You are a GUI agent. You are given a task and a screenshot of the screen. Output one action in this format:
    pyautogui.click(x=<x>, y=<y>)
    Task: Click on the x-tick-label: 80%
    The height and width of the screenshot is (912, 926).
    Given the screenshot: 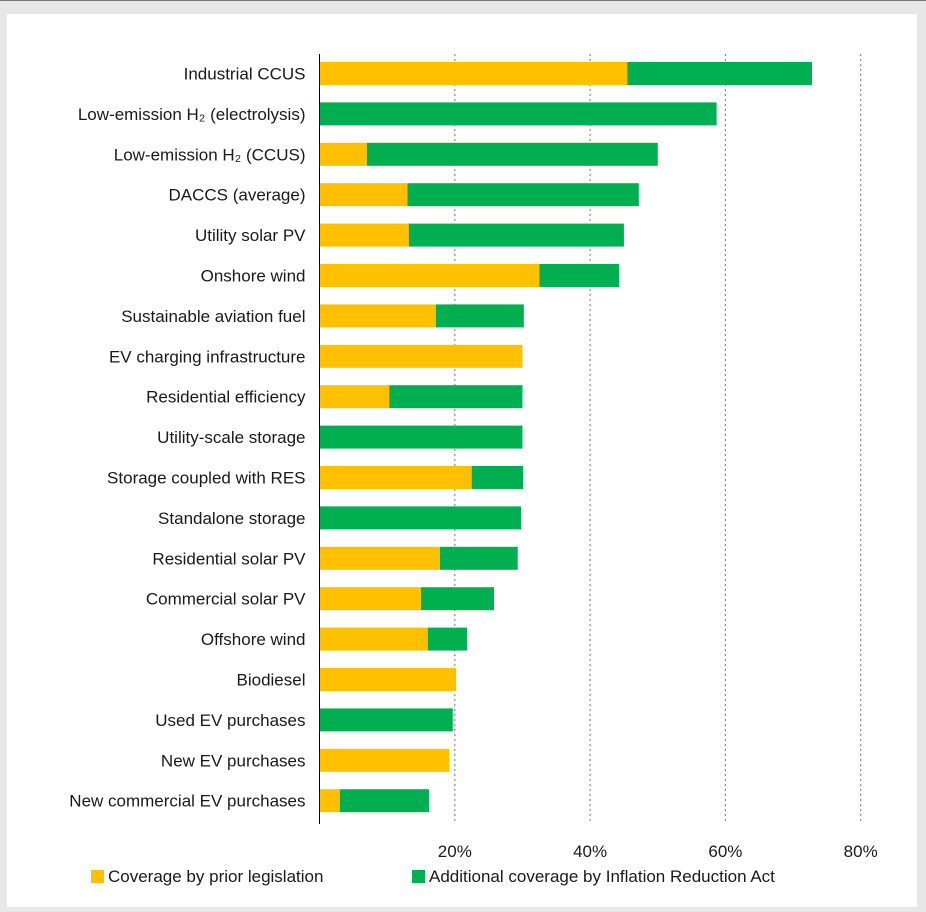 What is the action you would take?
    pyautogui.click(x=861, y=851)
    